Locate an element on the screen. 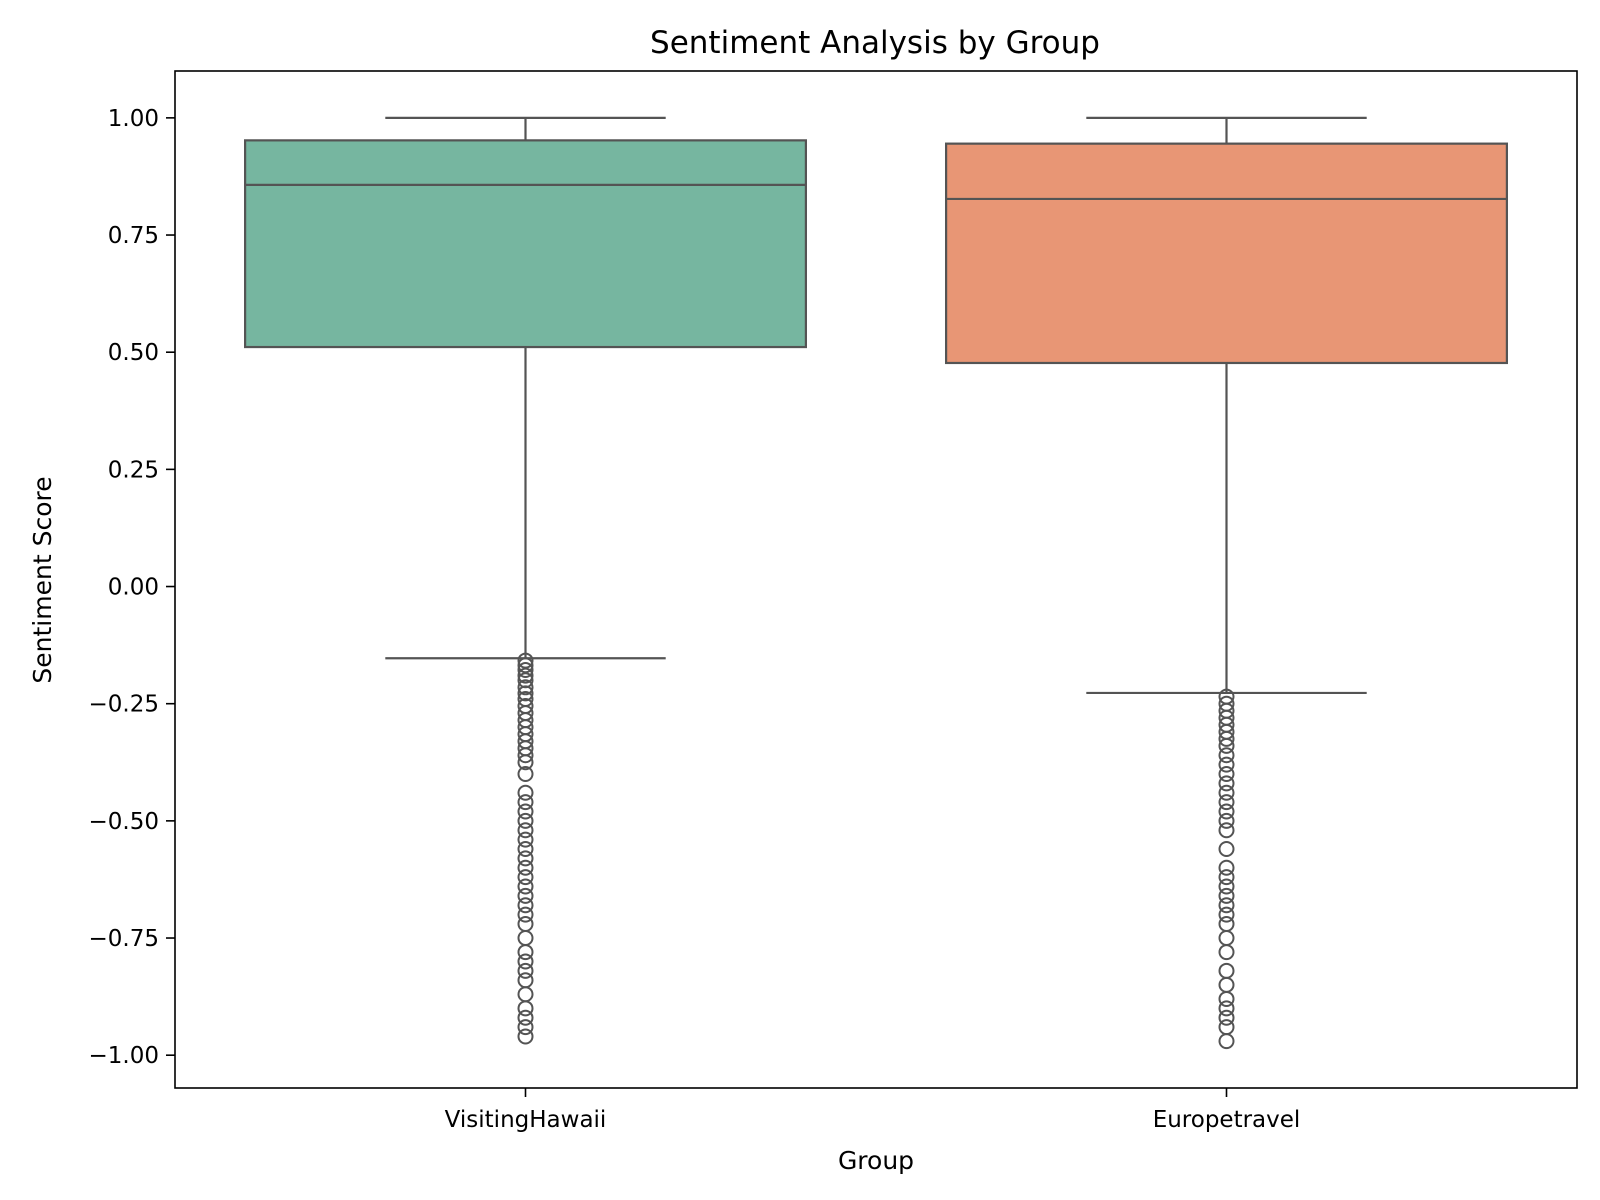 The width and height of the screenshot is (1600, 1200). y-tick-label: −0.50 is located at coordinates (124, 822).